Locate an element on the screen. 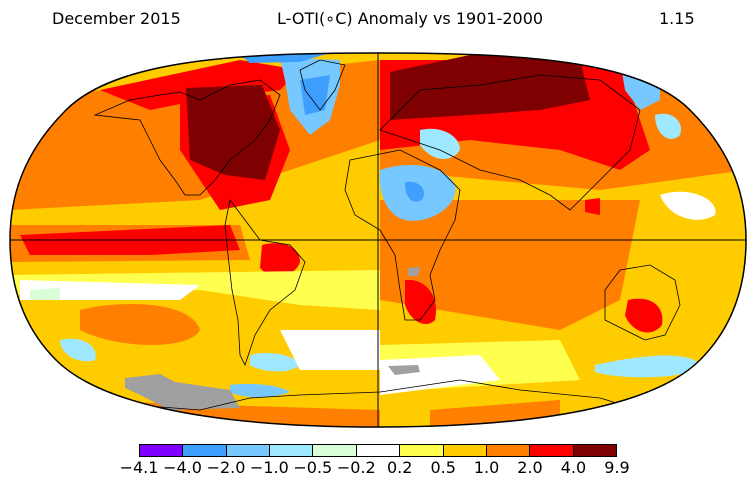  colorbar-tick: 1.0 is located at coordinates (486, 467).